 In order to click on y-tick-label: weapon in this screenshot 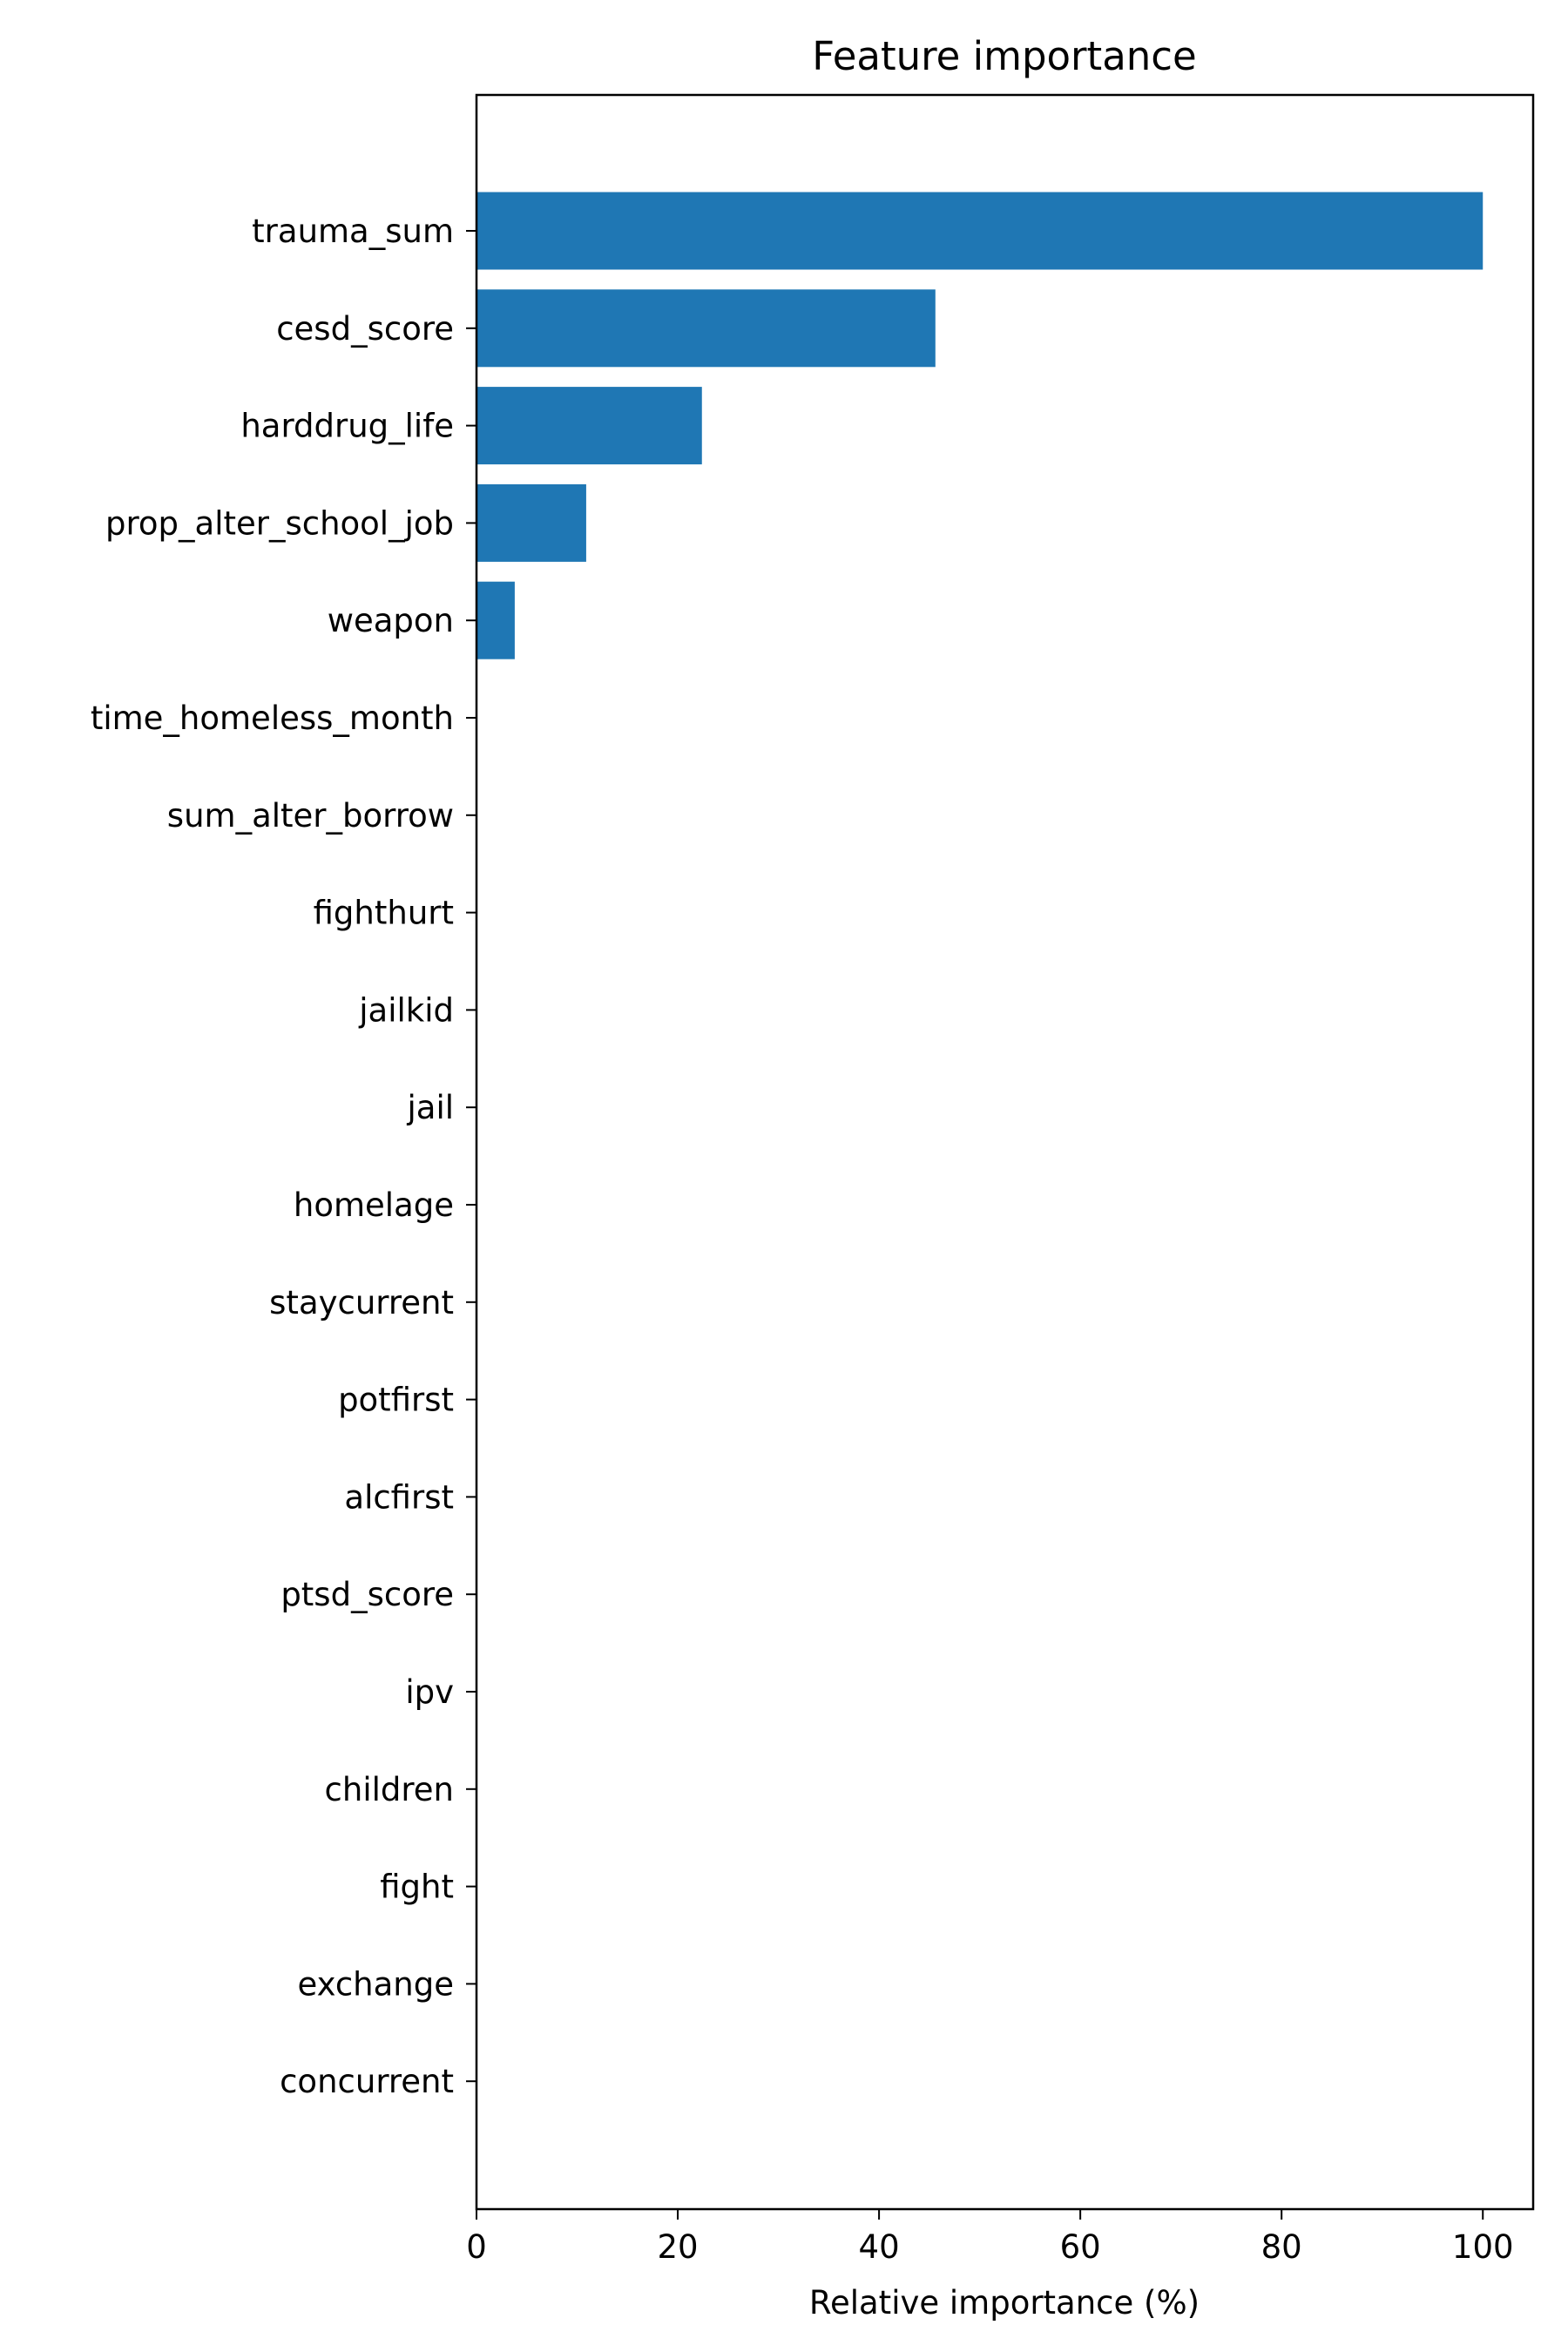, I will do `click(391, 620)`.